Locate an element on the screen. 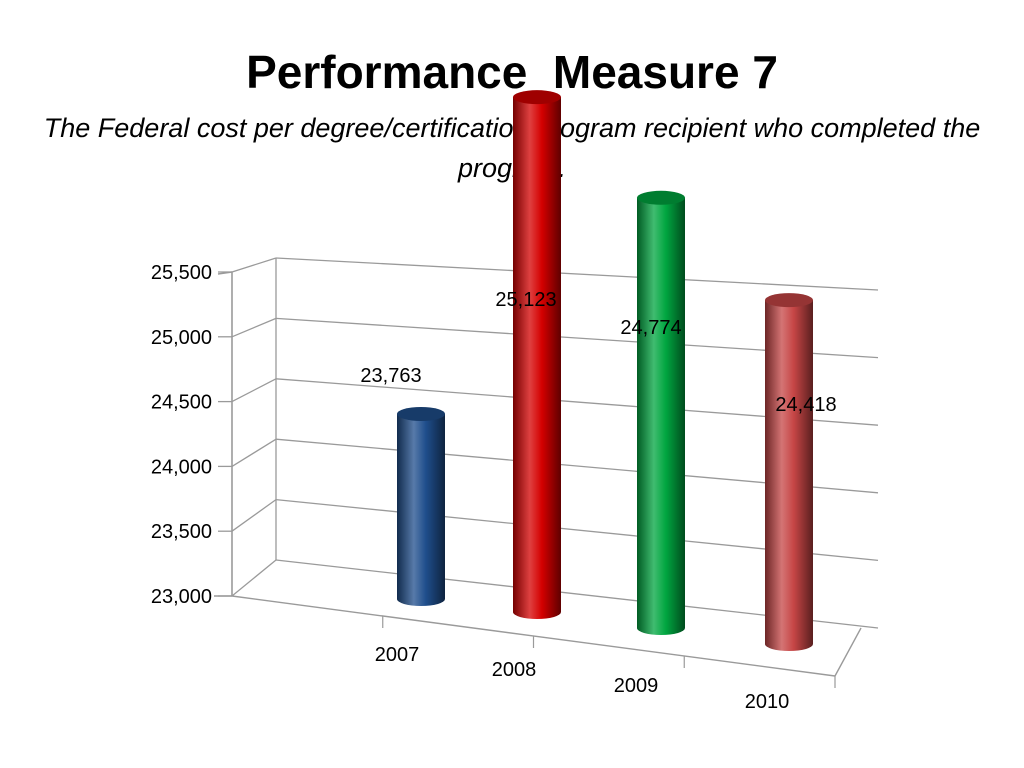 Image resolution: width=1024 pixels, height=768 pixels. slide-title: Performance Measure 7 is located at coordinates (512, 72).